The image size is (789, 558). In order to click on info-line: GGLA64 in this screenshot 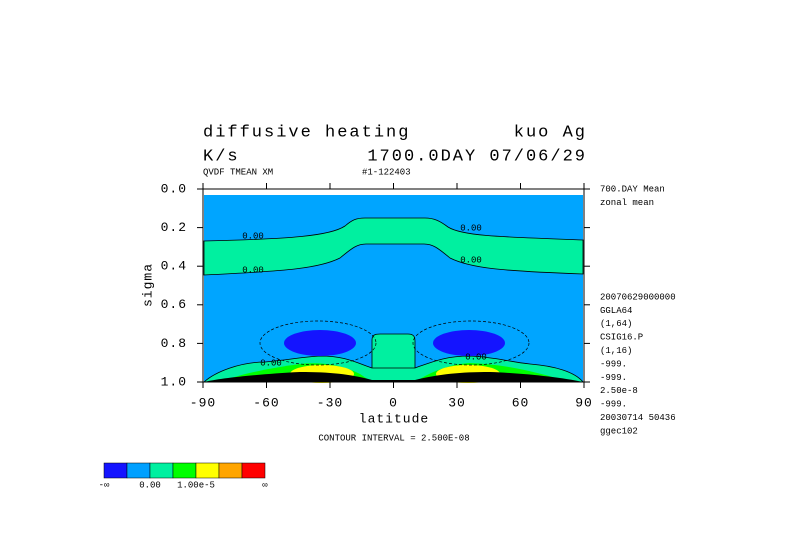, I will do `click(616, 311)`.